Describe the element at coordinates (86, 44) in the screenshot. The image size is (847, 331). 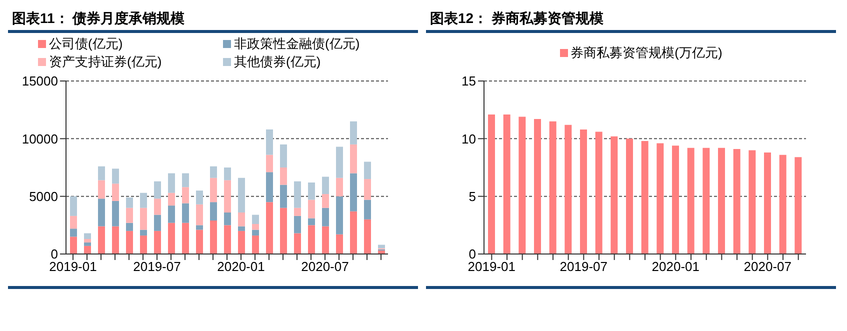
I see `legend-label: 公司债(亿元)` at that location.